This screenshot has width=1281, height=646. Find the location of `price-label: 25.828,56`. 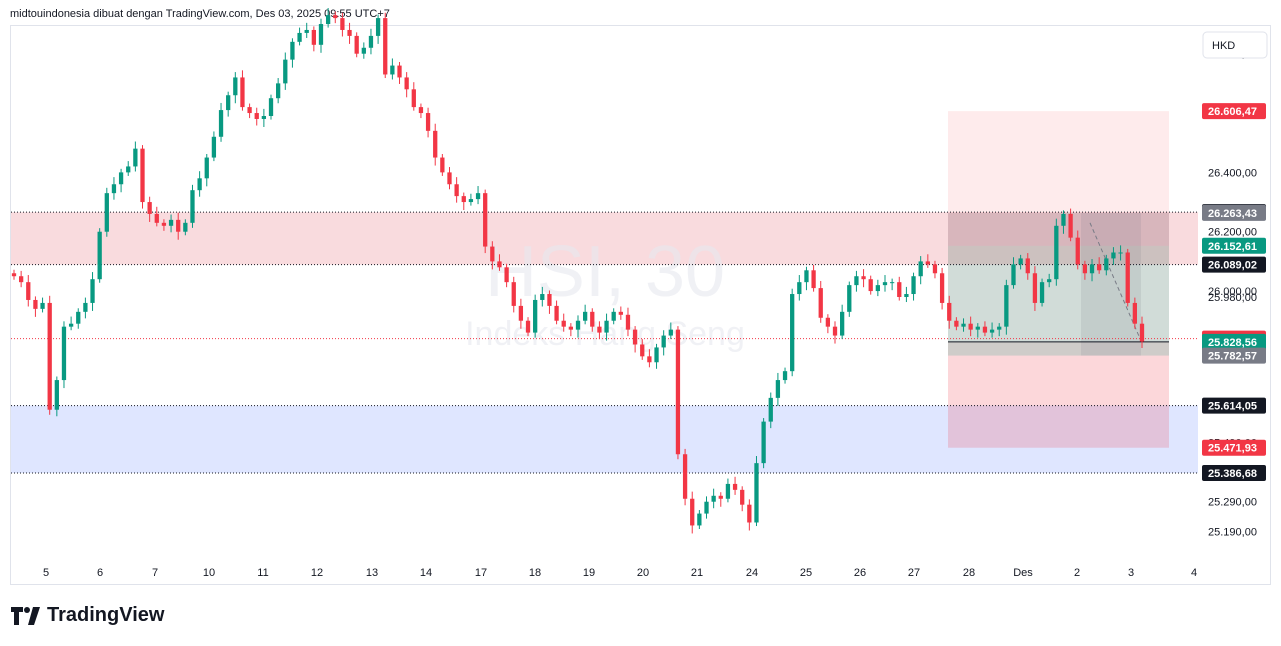

price-label: 25.828,56 is located at coordinates (1234, 341).